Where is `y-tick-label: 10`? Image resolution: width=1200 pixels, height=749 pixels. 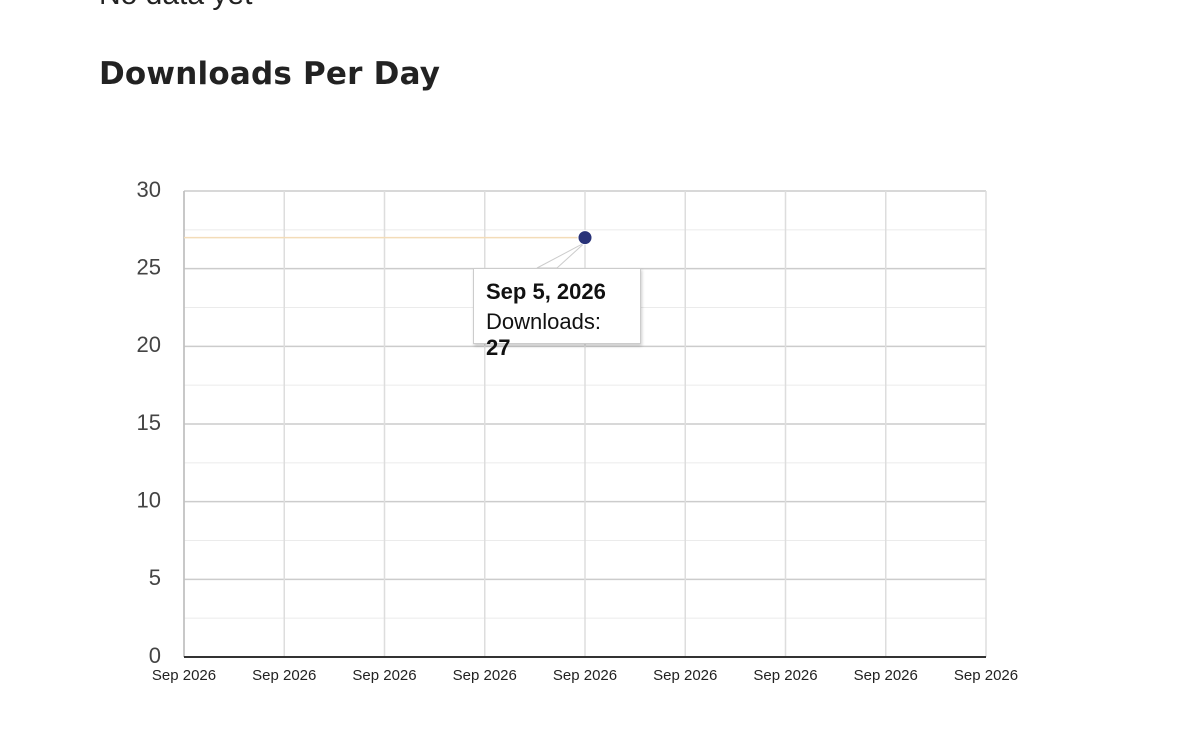
y-tick-label: 10 is located at coordinates (149, 499).